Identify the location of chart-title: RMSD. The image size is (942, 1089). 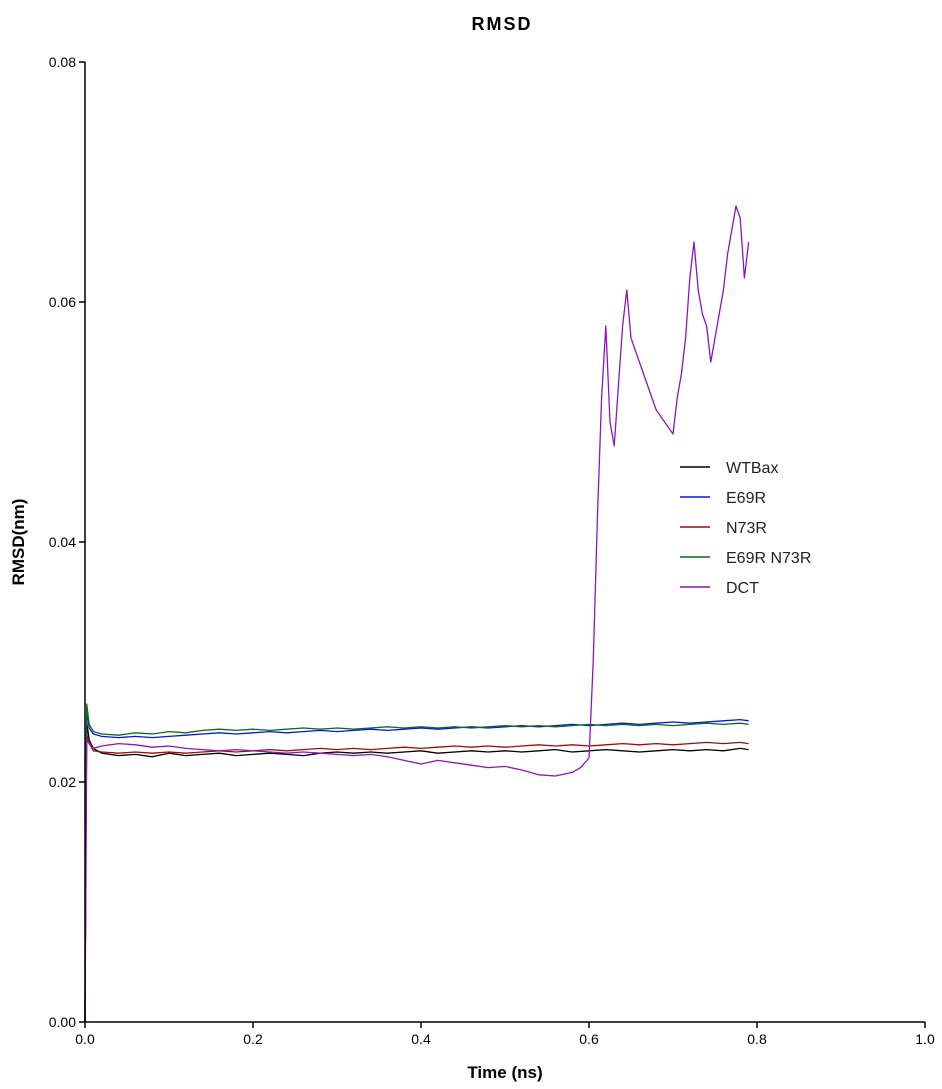
(502, 24).